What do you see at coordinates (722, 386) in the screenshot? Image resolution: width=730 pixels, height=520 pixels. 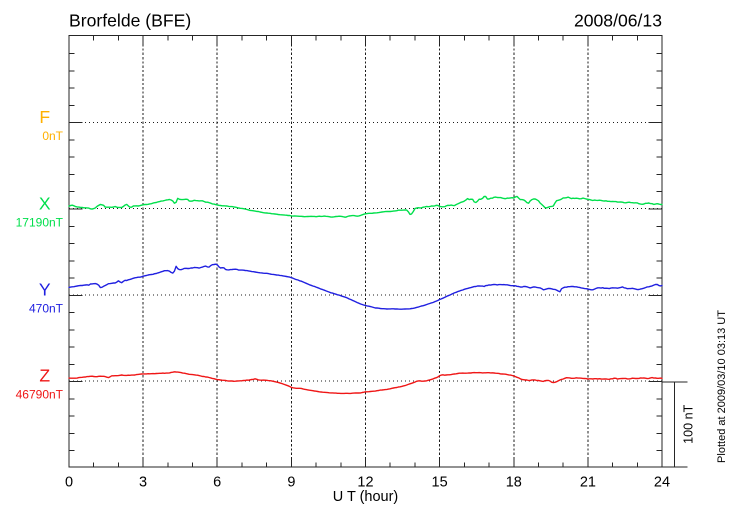 I see `svg-text: Plotted at 2009/03/10 03:13 UT` at bounding box center [722, 386].